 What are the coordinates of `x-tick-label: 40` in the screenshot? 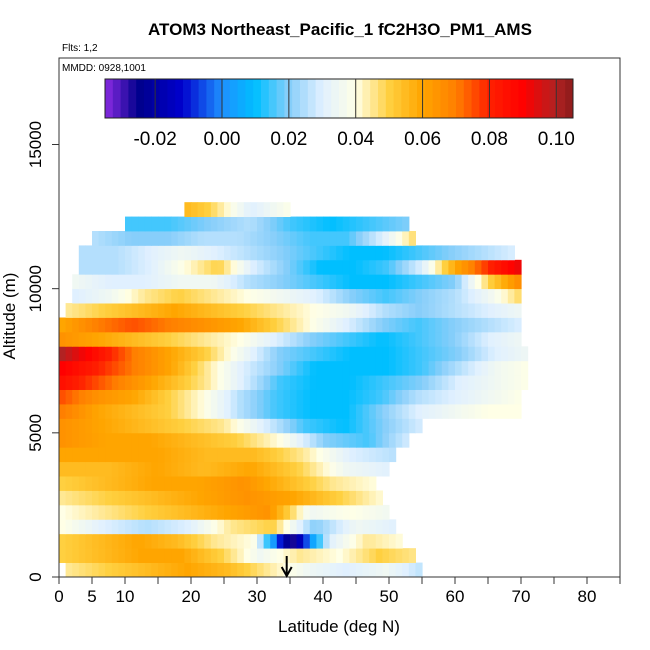 It's located at (323, 596).